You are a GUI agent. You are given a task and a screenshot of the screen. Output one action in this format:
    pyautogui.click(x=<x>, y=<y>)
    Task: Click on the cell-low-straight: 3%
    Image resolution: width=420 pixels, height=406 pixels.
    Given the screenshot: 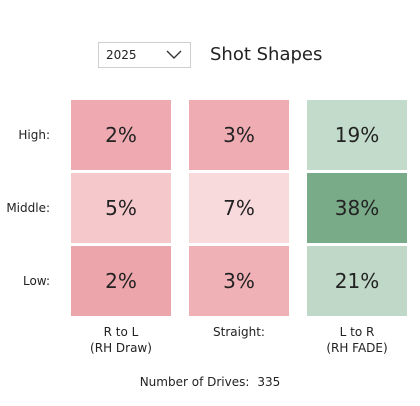 What is the action you would take?
    pyautogui.click(x=239, y=281)
    